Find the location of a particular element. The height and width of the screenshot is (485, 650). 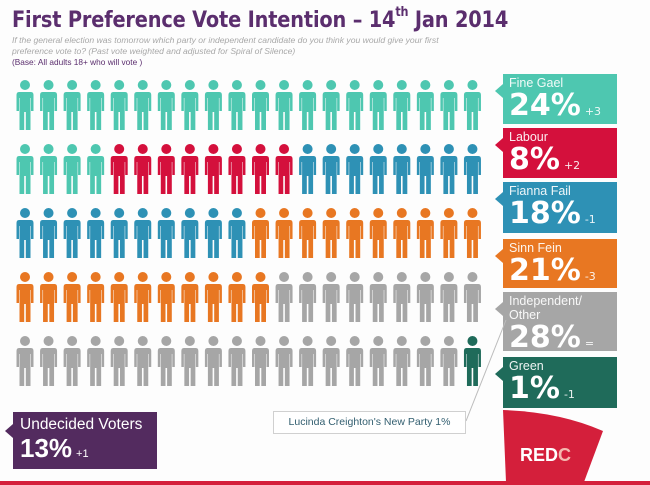

party-change: +3 is located at coordinates (593, 111).